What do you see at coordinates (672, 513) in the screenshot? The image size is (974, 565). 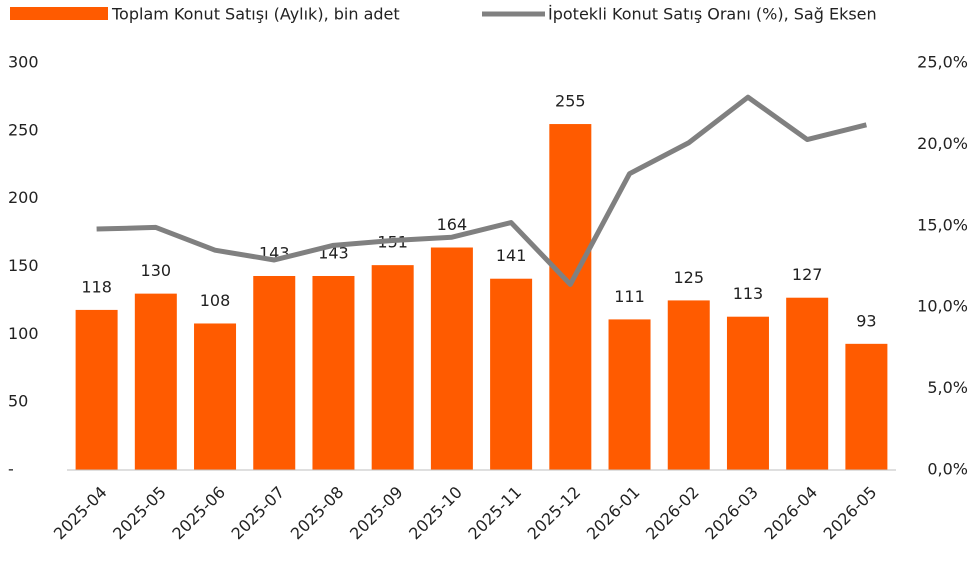 I see `x-tick-label: 2026-02` at bounding box center [672, 513].